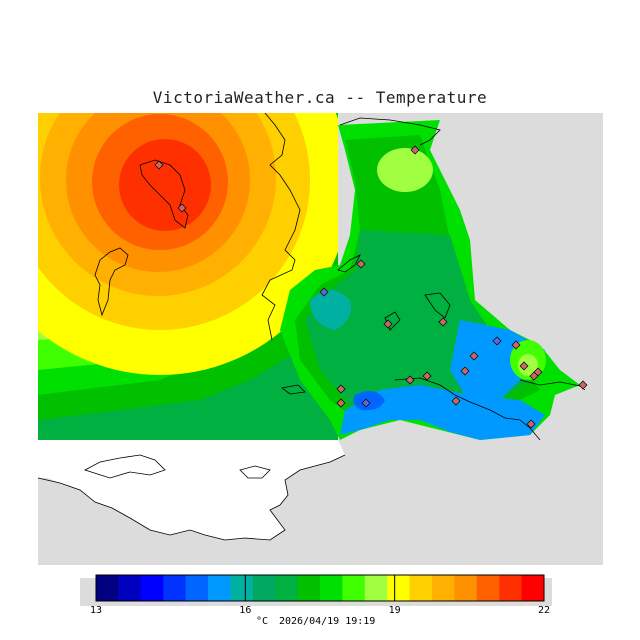  What do you see at coordinates (320, 97) in the screenshot?
I see `map-title: VictoriaWeather.ca -- Temperature` at bounding box center [320, 97].